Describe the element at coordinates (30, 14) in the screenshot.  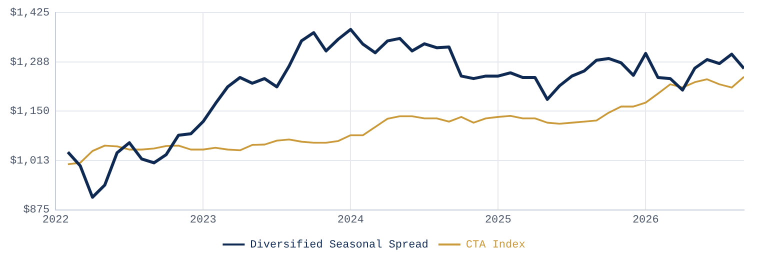
I see `y-tick-label: $1,425` at that location.